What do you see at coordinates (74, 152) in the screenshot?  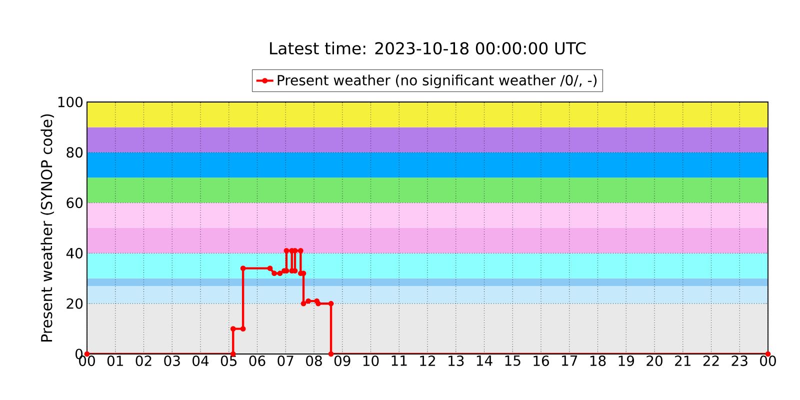 I see `y-tick-label: 80` at bounding box center [74, 152].